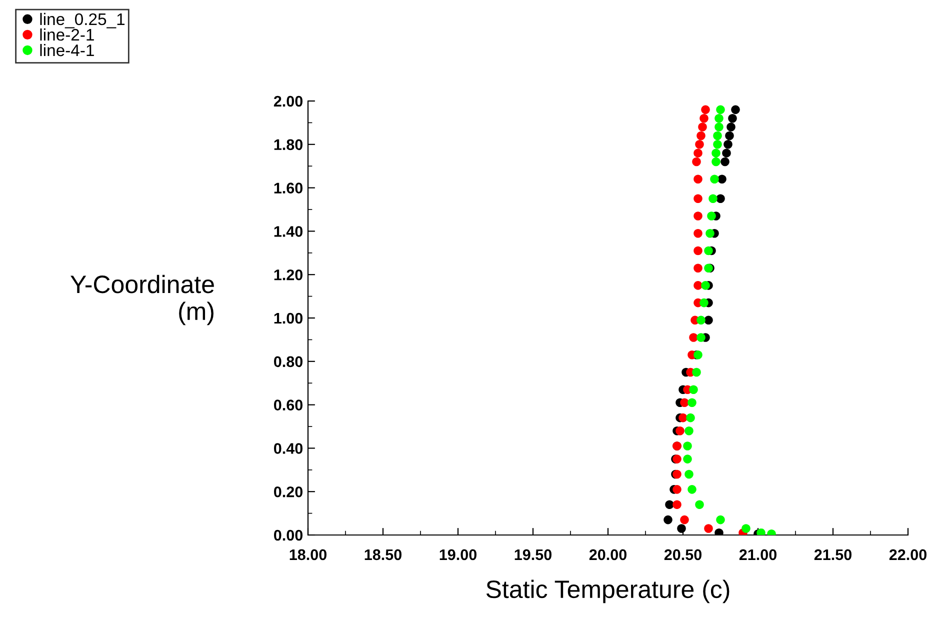  I want to click on x-tick-label: 22.00, so click(907, 554).